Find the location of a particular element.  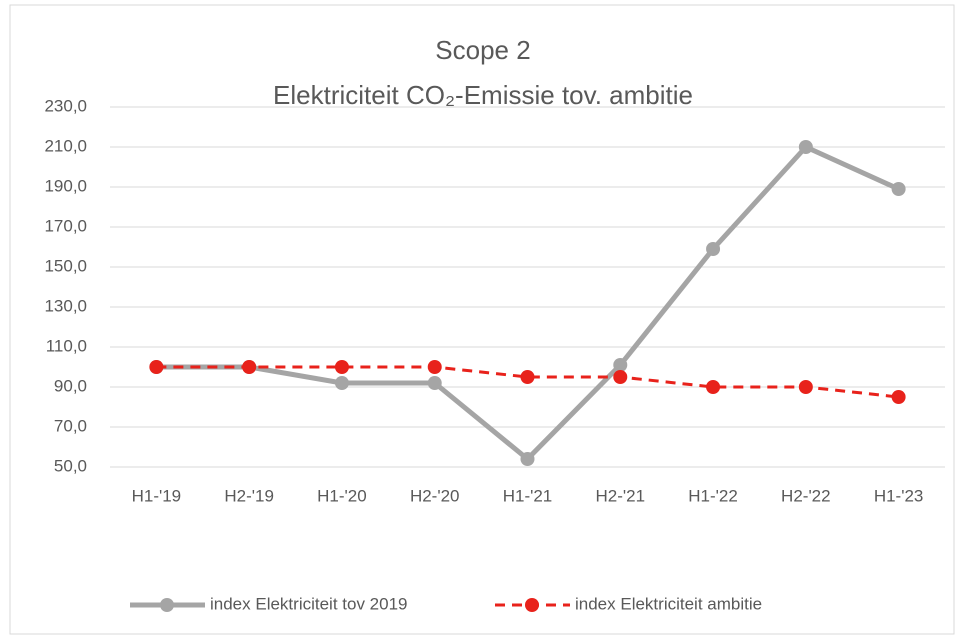

y-tick-label: 150,0 is located at coordinates (65, 265).